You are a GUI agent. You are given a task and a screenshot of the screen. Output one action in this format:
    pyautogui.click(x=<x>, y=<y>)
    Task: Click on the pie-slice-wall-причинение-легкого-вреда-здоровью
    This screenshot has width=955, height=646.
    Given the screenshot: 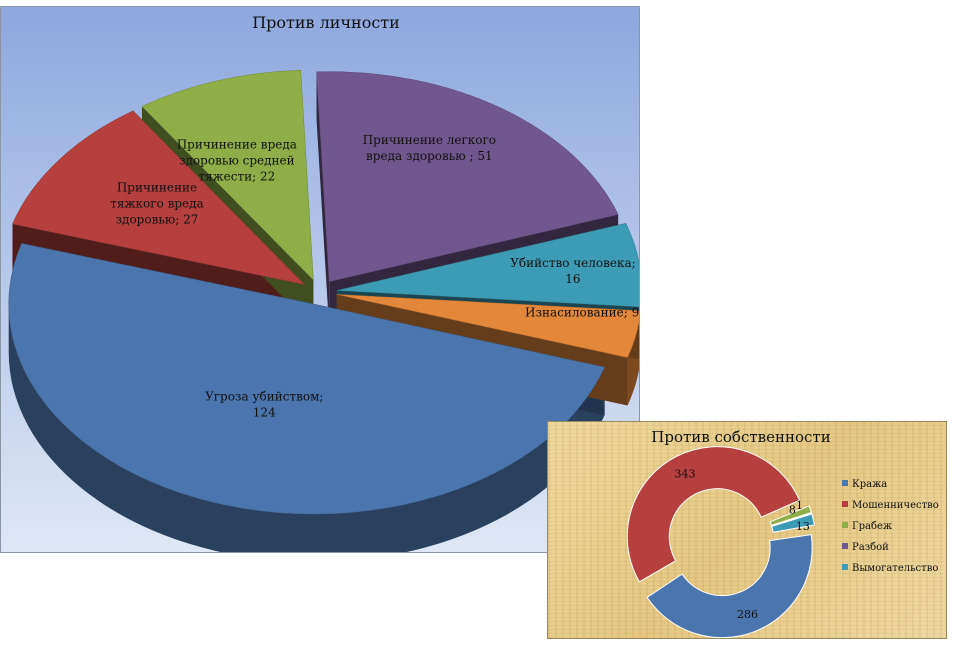 What is the action you would take?
    pyautogui.click(x=323, y=200)
    